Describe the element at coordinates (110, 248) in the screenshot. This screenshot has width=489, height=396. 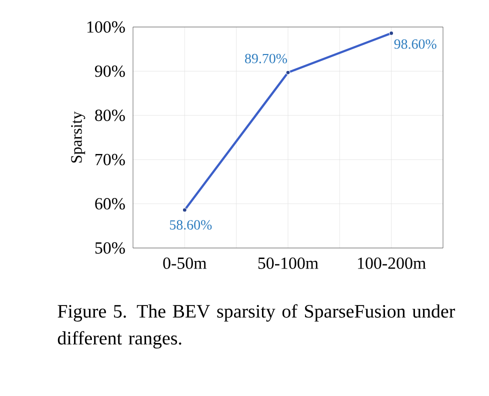
I see `y-tick-label: 50%` at that location.